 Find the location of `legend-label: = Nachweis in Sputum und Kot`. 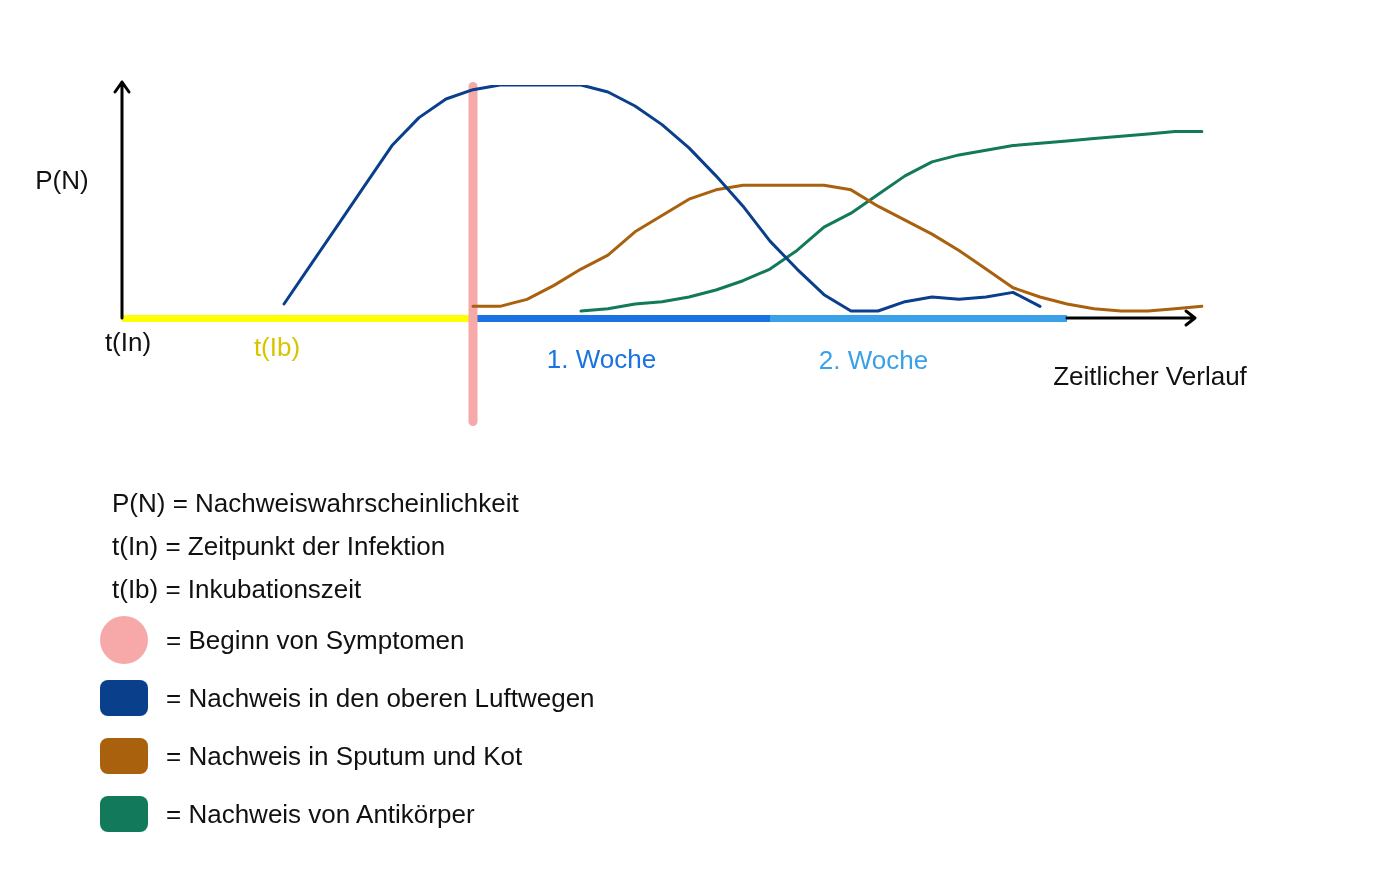

legend-label: = Nachweis in Sputum und Kot is located at coordinates (344, 756).